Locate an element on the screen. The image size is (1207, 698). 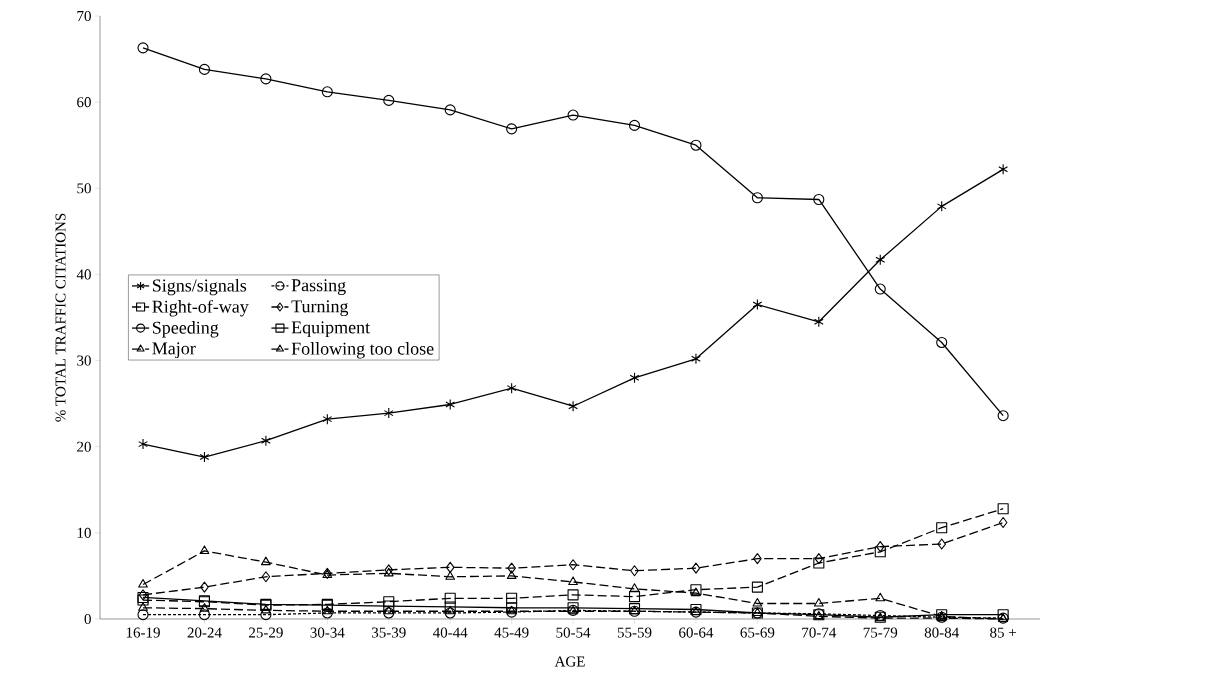
x-tick-label: 85 + is located at coordinates (1003, 632).